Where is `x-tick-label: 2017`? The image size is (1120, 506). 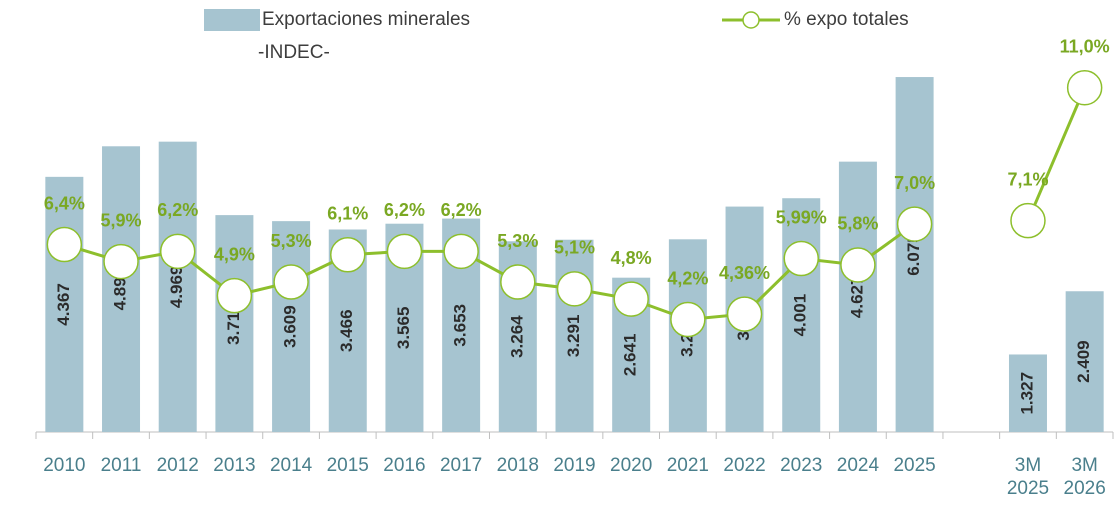 x-tick-label: 2017 is located at coordinates (461, 465).